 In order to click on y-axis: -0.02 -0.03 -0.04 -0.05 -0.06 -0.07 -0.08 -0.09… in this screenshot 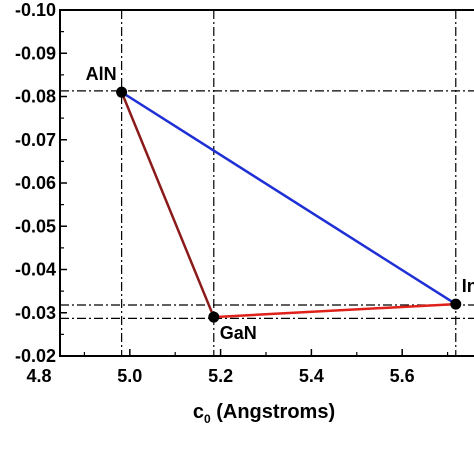, I will do `click(41, 183)`.